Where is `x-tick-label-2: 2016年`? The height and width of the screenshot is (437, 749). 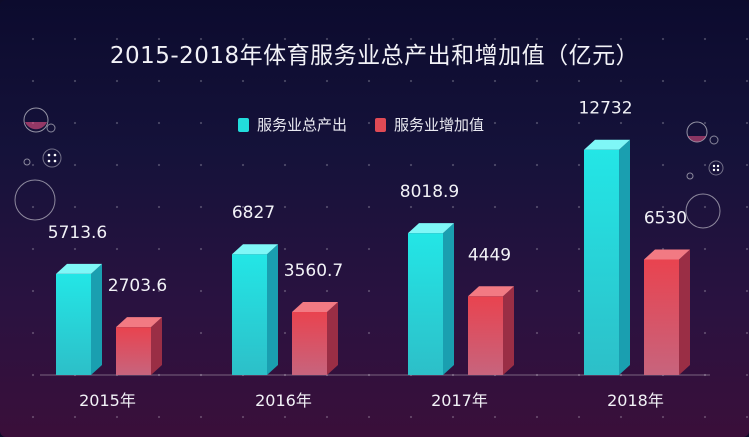
x-tick-label-2: 2016年 is located at coordinates (283, 400).